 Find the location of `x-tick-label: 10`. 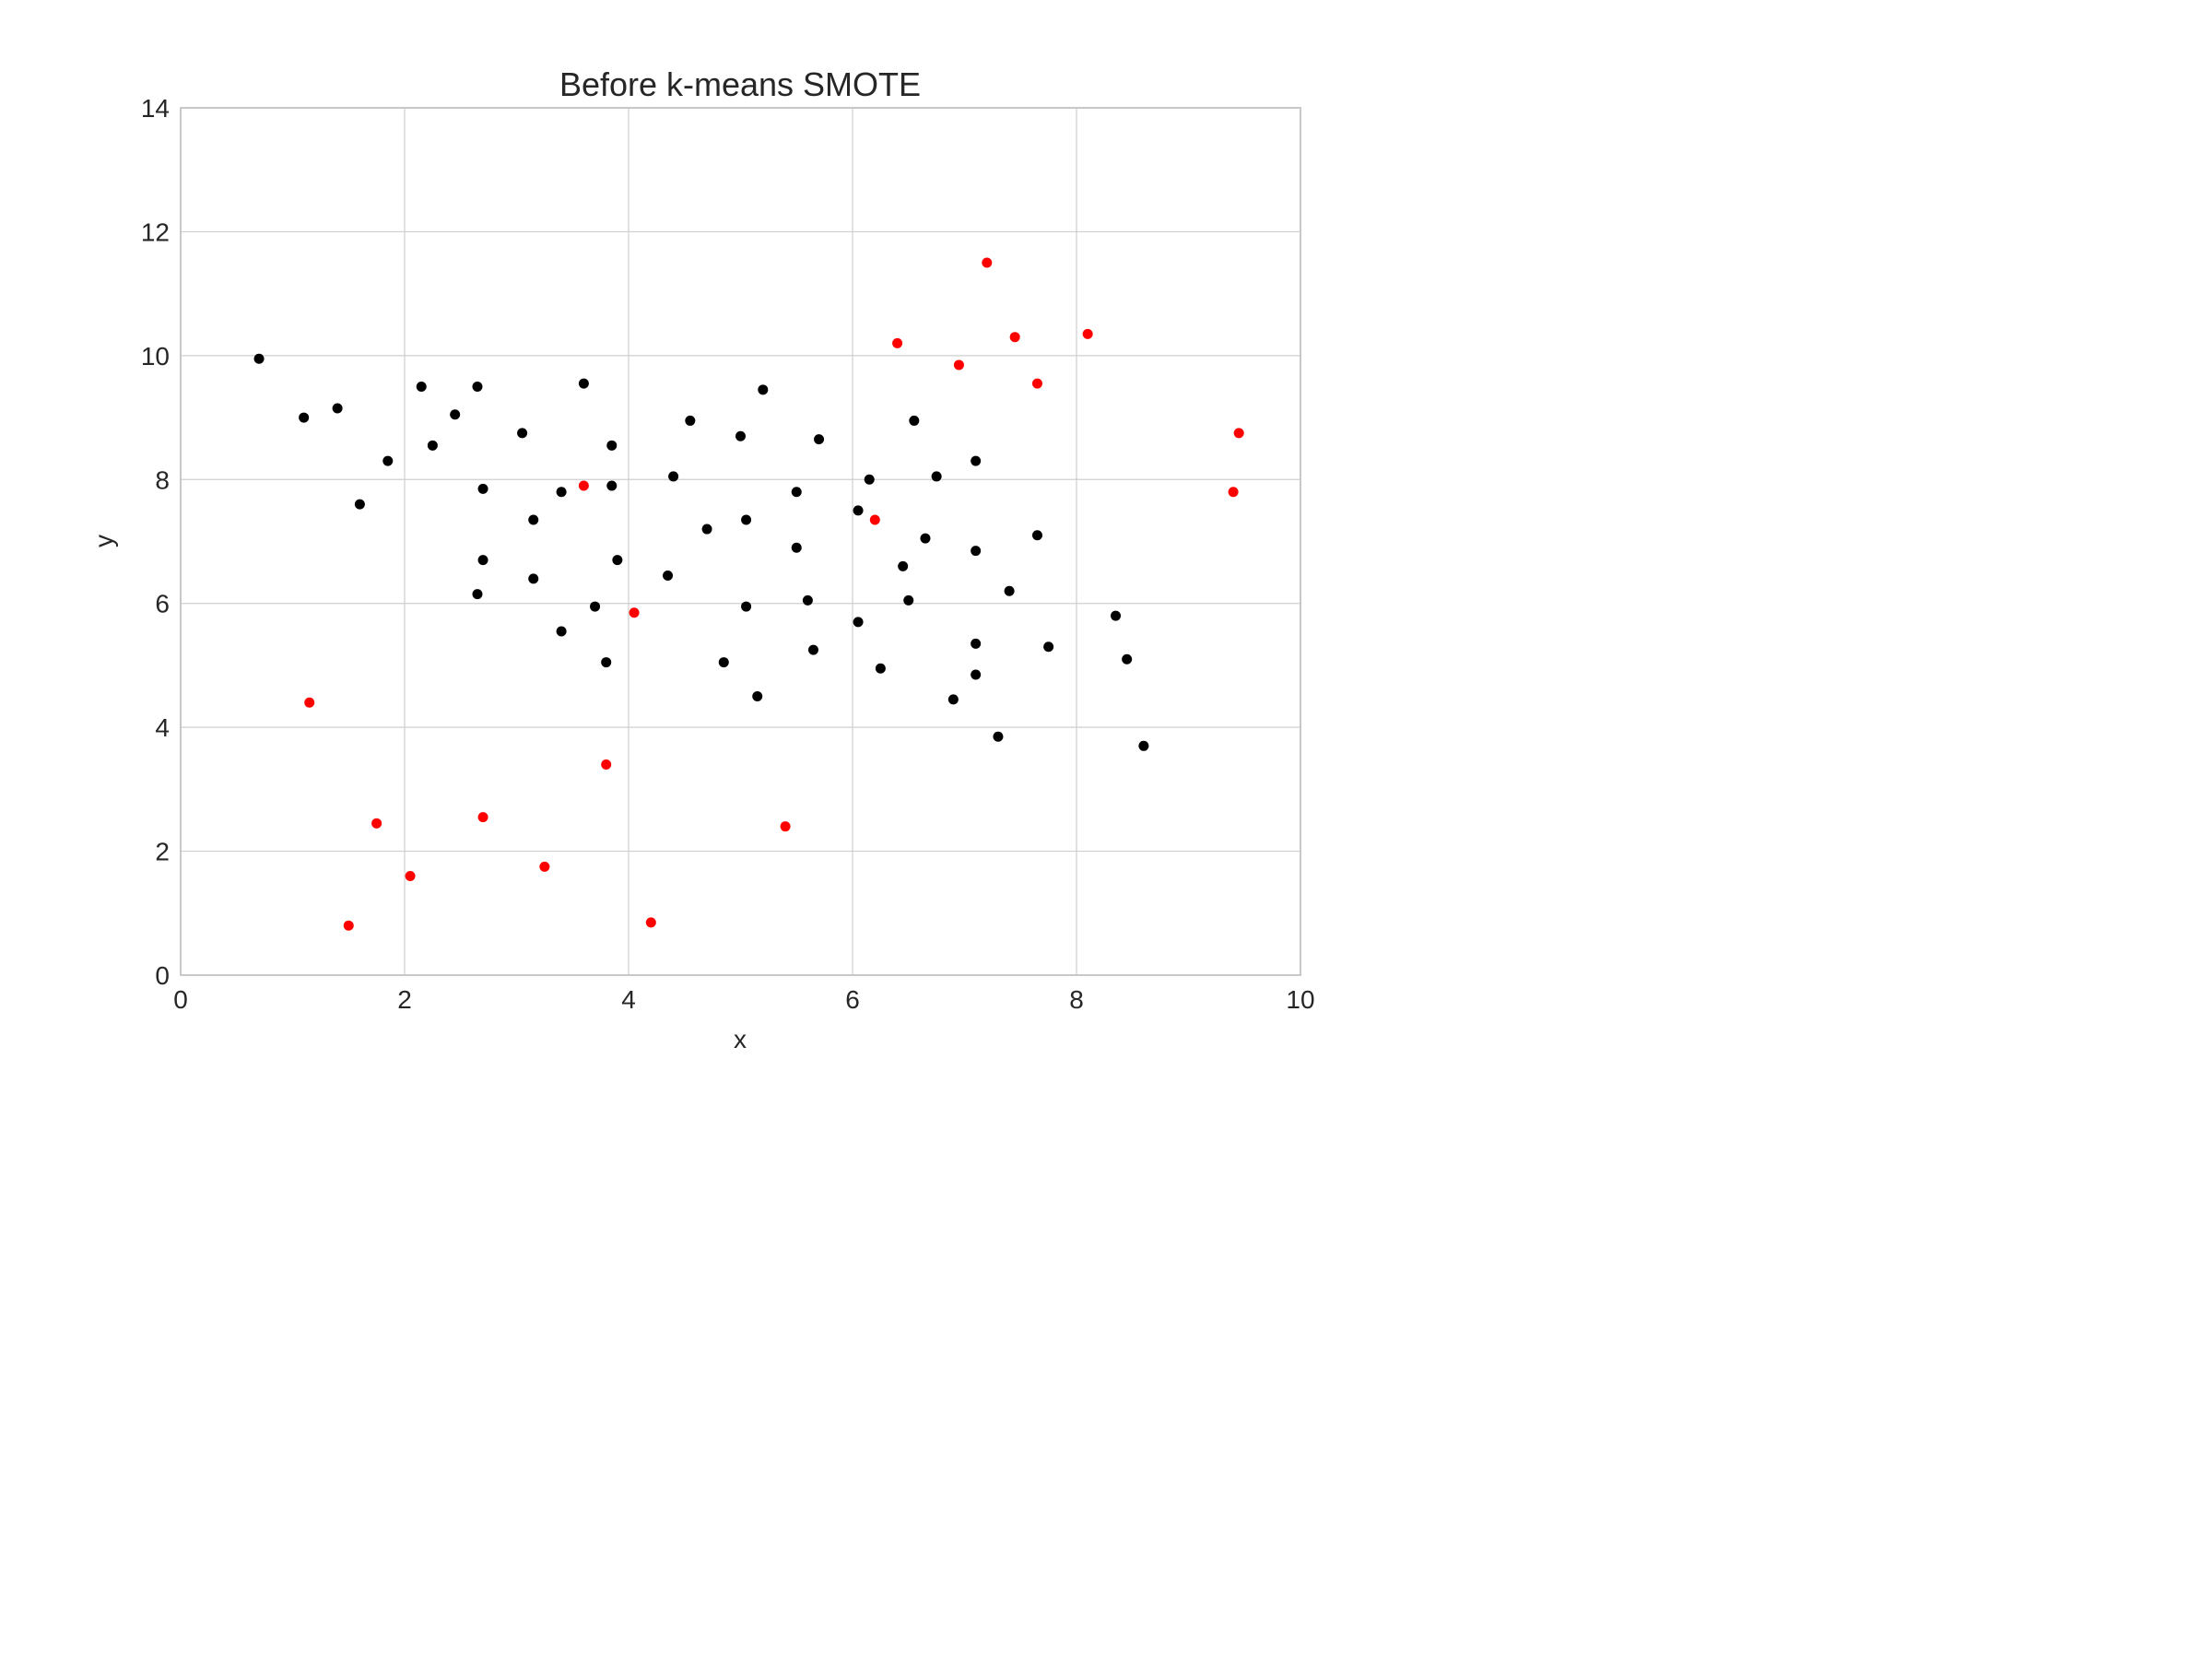

x-tick-label: 10 is located at coordinates (1300, 999).